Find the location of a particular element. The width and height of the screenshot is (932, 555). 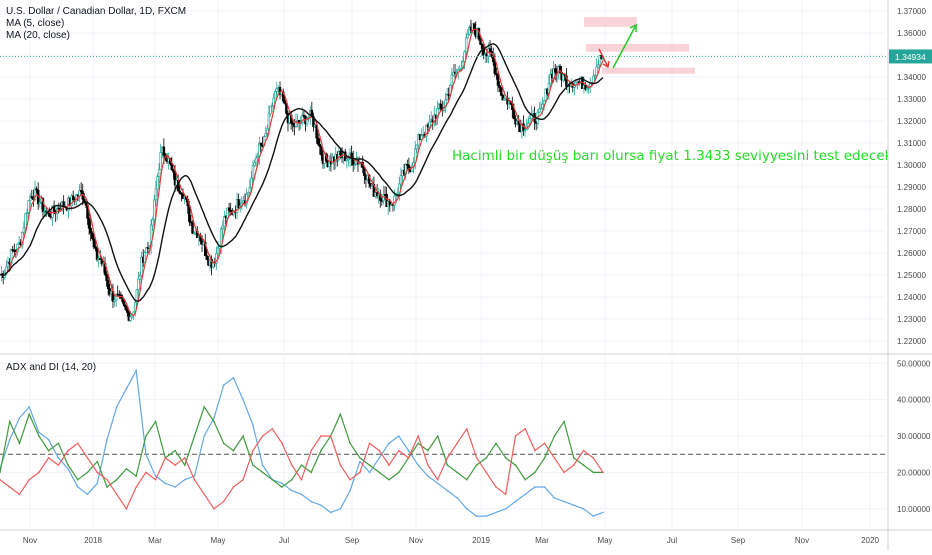

ma5-legend: MA (5, close) is located at coordinates (35, 23).